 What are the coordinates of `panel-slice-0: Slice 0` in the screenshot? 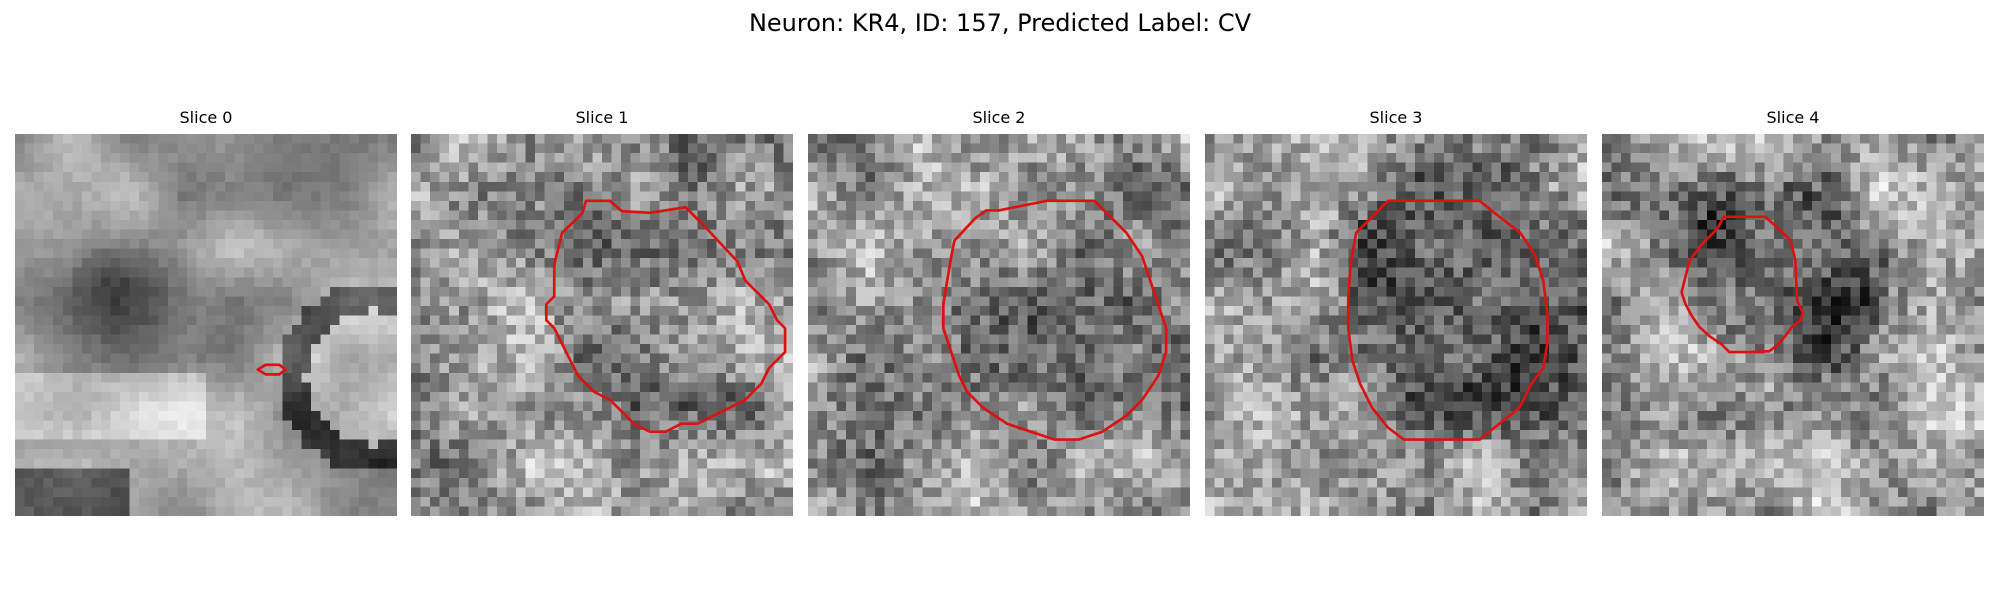 It's located at (206, 312).